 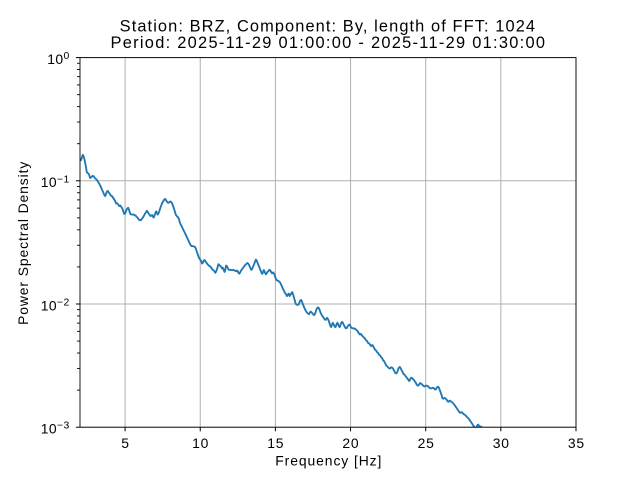 I want to click on svg-text: 10, so click(x=200, y=443).